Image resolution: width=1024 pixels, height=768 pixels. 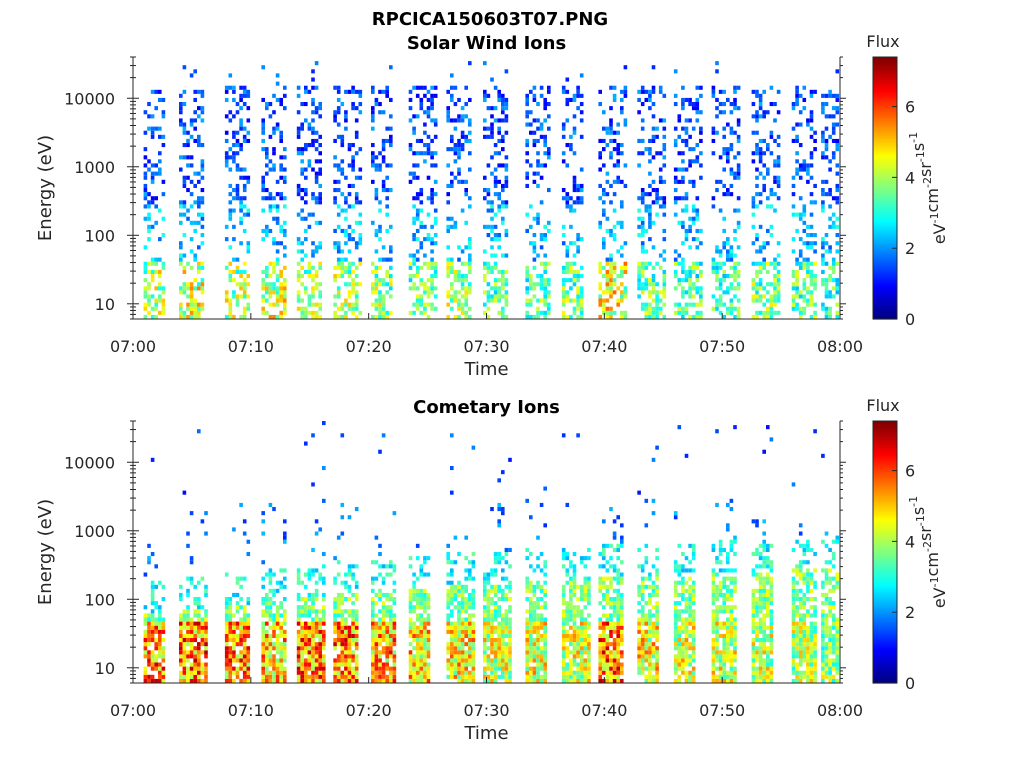 What do you see at coordinates (885, 224) in the screenshot?
I see `colorbar-segment` at bounding box center [885, 224].